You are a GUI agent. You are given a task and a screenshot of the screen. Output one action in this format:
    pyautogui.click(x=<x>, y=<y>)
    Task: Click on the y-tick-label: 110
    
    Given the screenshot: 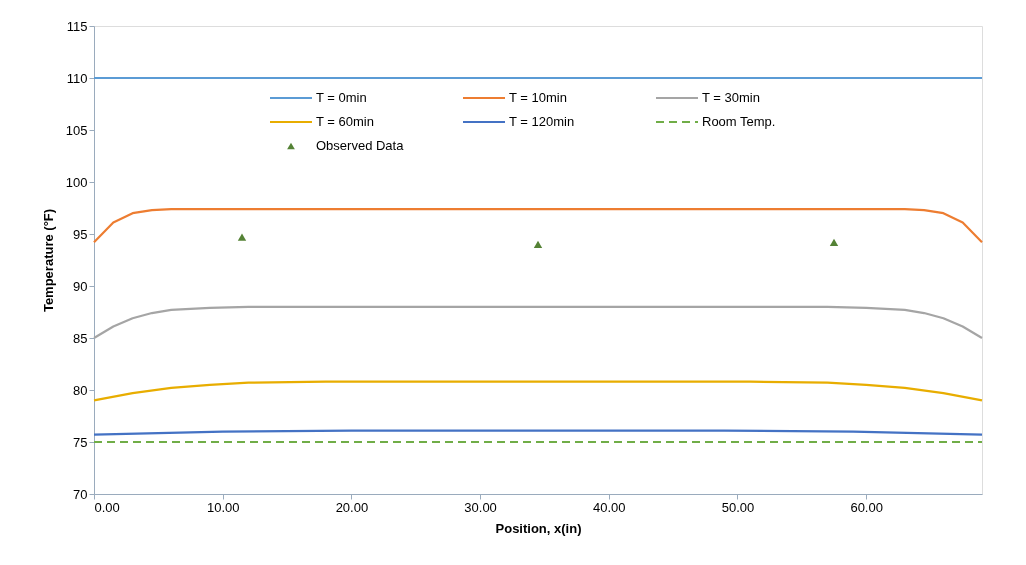 What is the action you would take?
    pyautogui.click(x=77, y=78)
    